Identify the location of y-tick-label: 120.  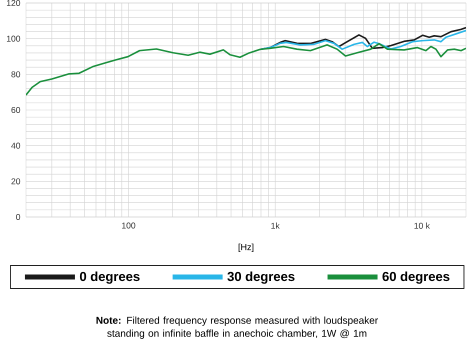
(13, 3).